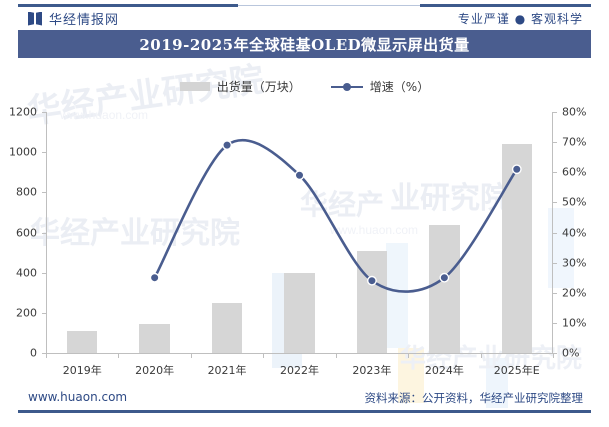 This screenshot has width=609, height=427. I want to click on growth-point-2023年, so click(372, 280).